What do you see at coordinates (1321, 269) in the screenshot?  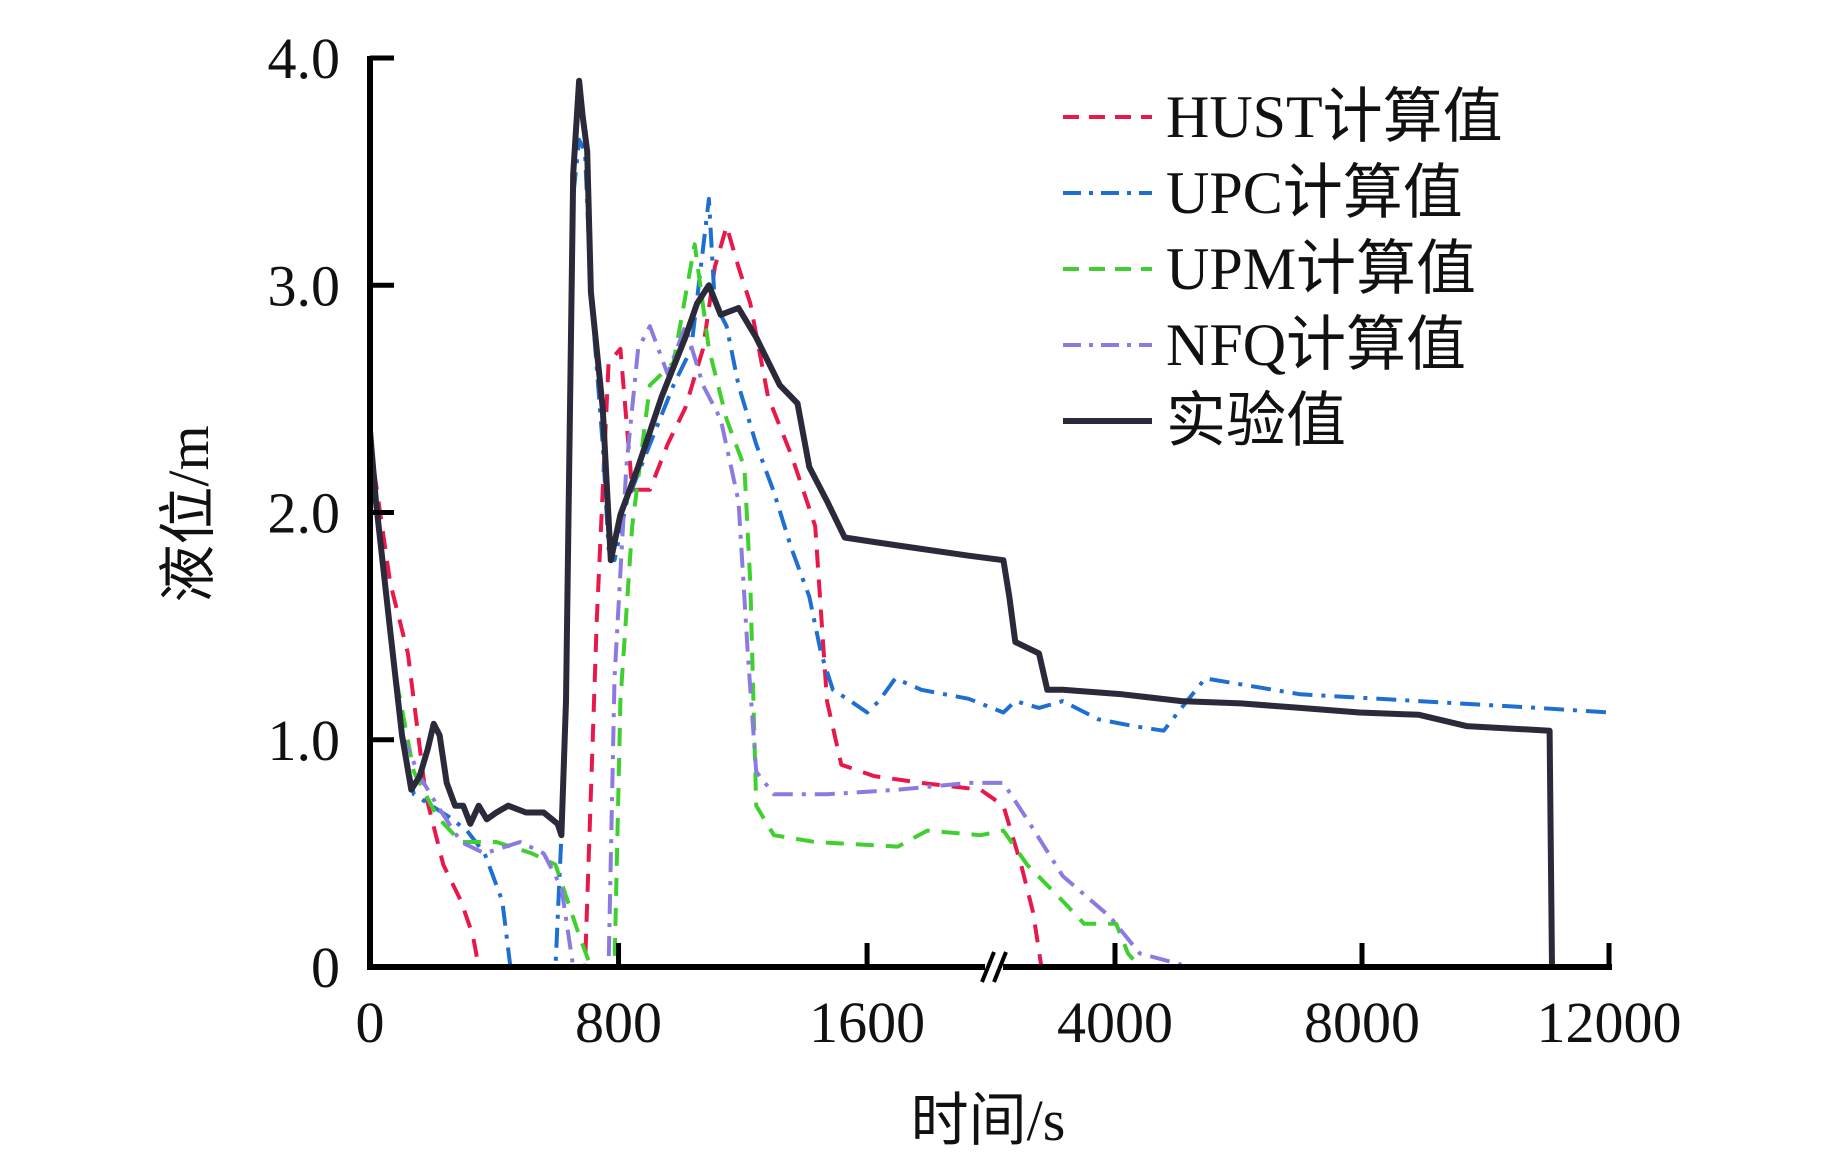 I see `legend-label-2: UPM计算值` at bounding box center [1321, 269].